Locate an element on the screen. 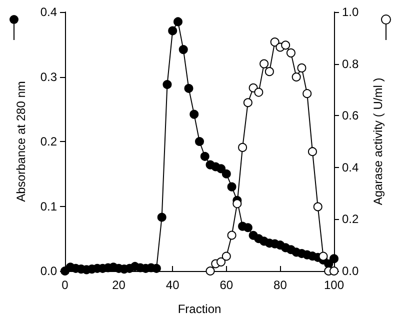 This screenshot has height=329, width=400. y2-tick-label: 0.4 is located at coordinates (351, 167).